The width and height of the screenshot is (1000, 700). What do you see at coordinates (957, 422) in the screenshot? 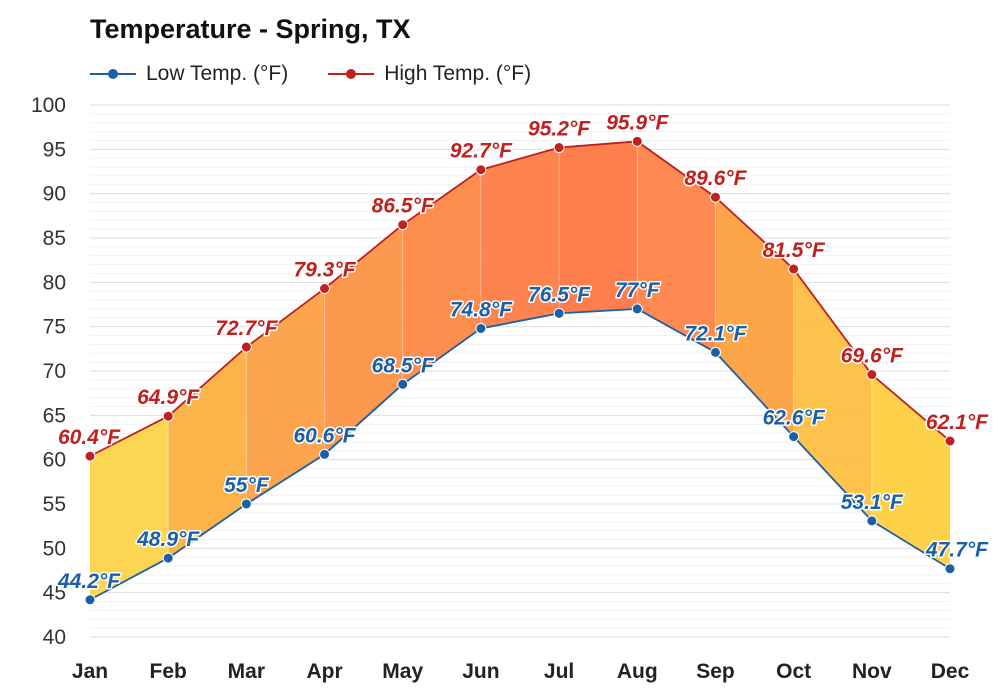
I see `data-label-high: 62.1°F` at bounding box center [957, 422].